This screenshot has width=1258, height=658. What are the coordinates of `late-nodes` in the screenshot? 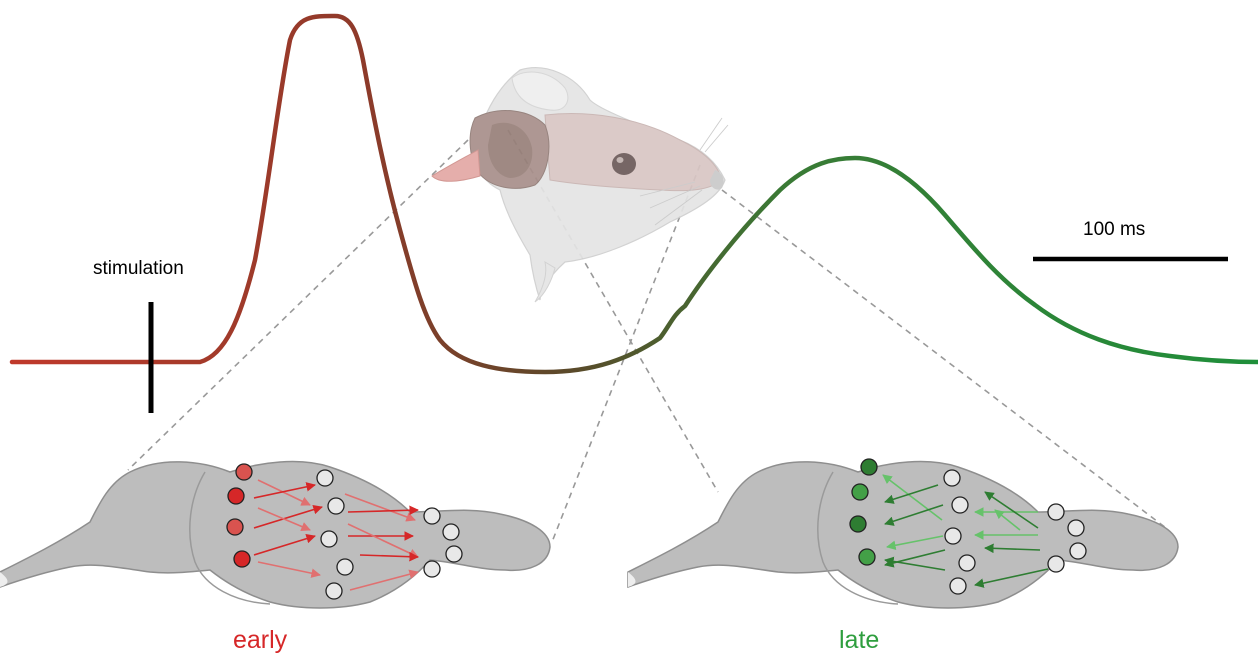 It's located at (968, 526).